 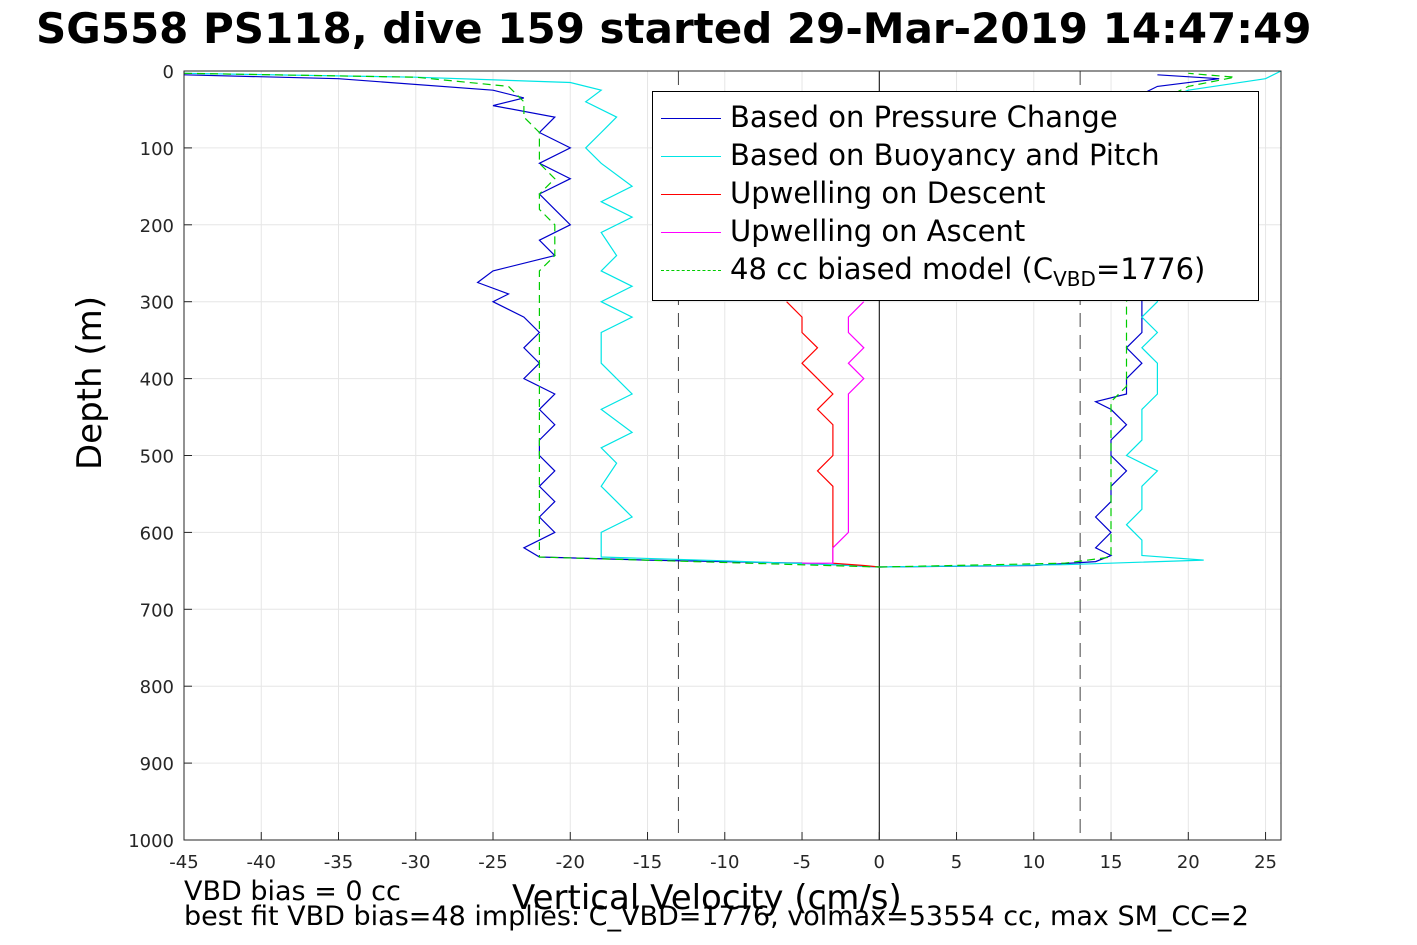 I want to click on legend-item-upwelling-ascent: Upwelling on Ascent, so click(x=955, y=230).